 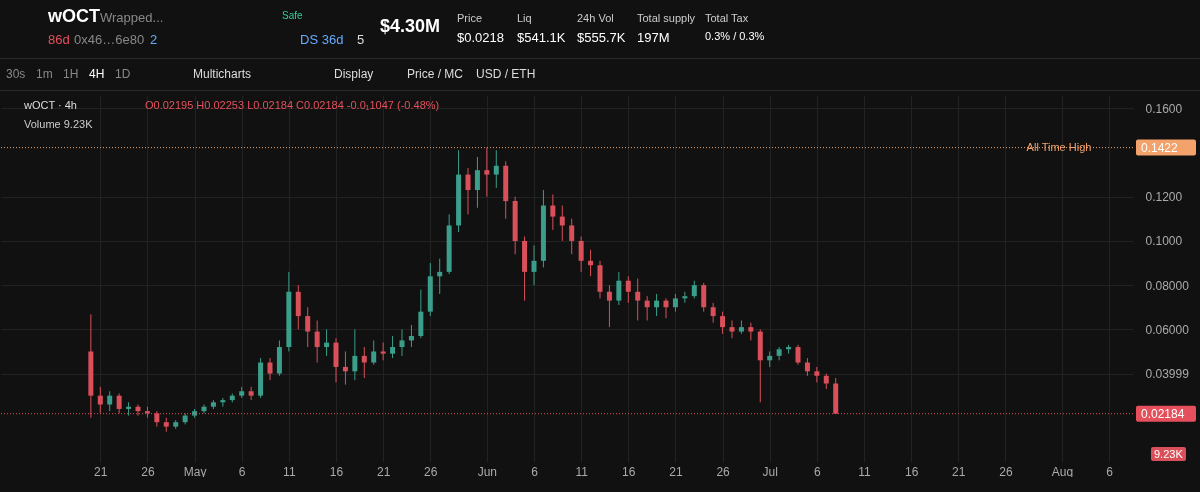 I want to click on text: Total supply, so click(x=666, y=18).